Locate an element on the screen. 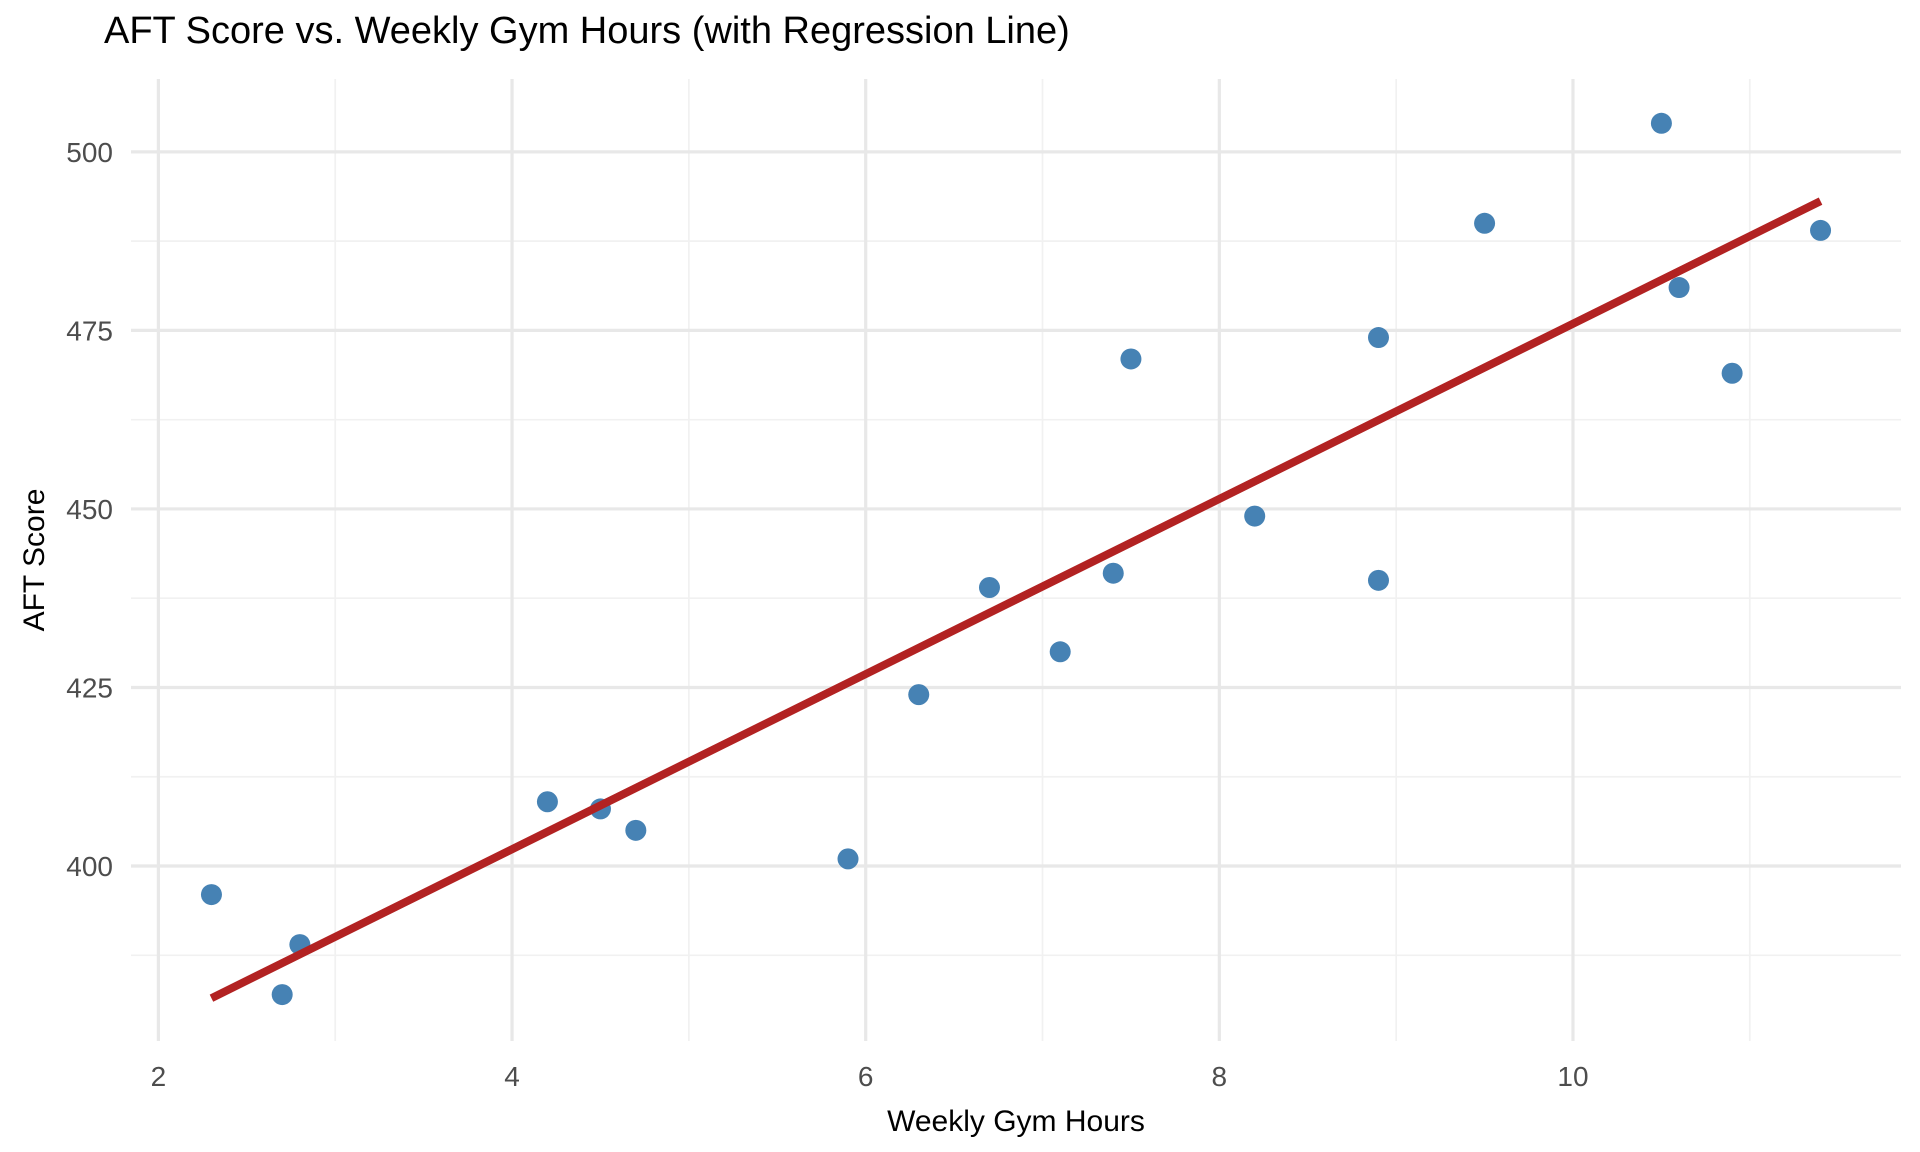  y-axis-title: AFT Score is located at coordinates (34, 560).